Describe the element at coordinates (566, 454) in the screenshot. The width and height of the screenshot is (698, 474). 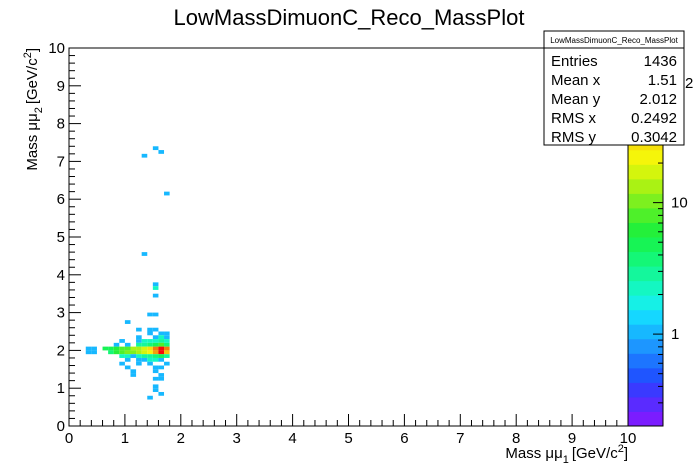
I see `x-axis-title: Mass μμ1 [GeV/c2]` at that location.